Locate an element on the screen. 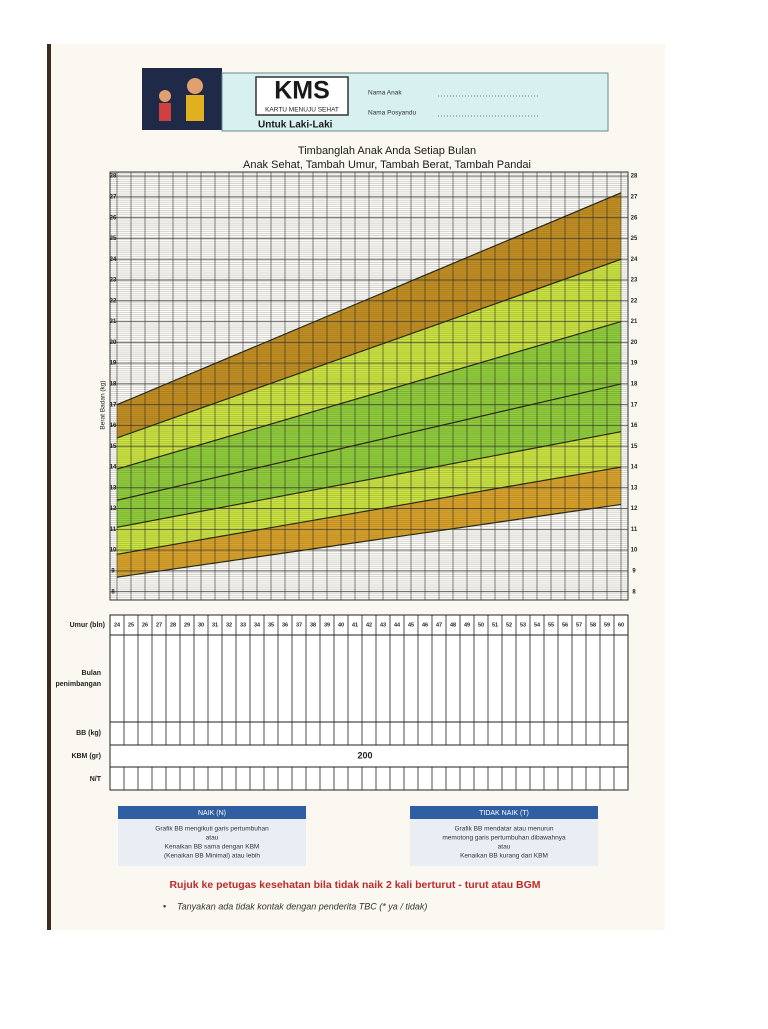 The width and height of the screenshot is (768, 1029). x-tick-label: 47 is located at coordinates (439, 625).